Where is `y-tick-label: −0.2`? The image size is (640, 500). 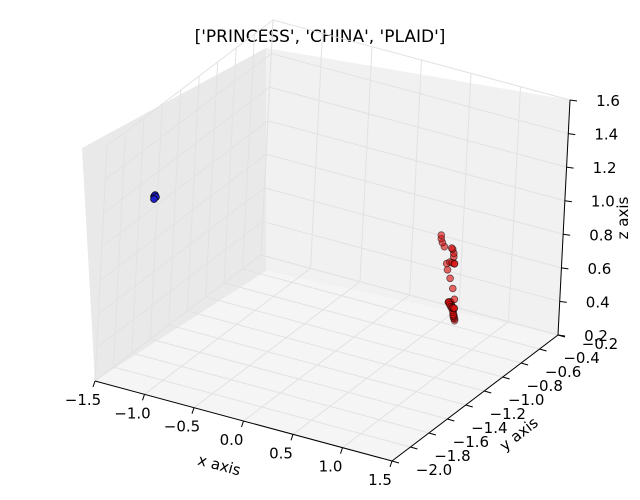
y-tick-label: −0.2 is located at coordinates (600, 344).